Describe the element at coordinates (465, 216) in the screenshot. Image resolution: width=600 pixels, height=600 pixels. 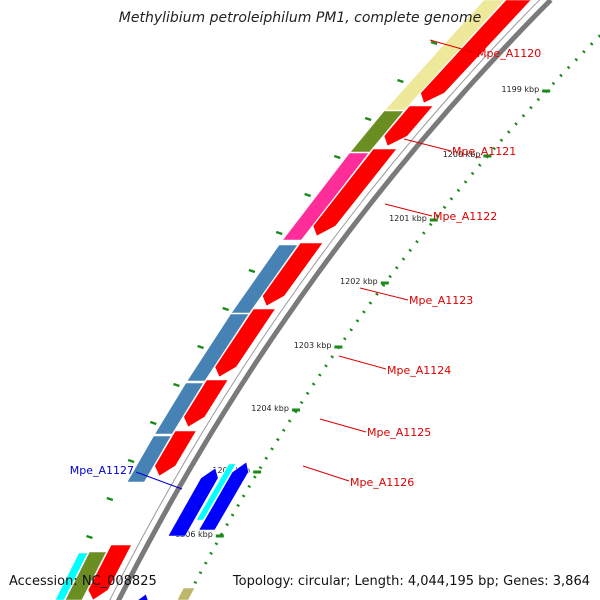
I see `gene-label: Mpe_A1122` at that location.